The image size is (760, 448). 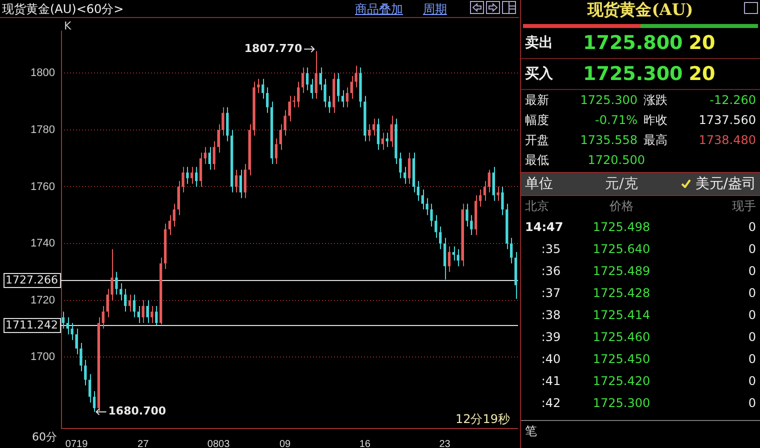 I want to click on annotation: 1680.700, so click(x=137, y=411).